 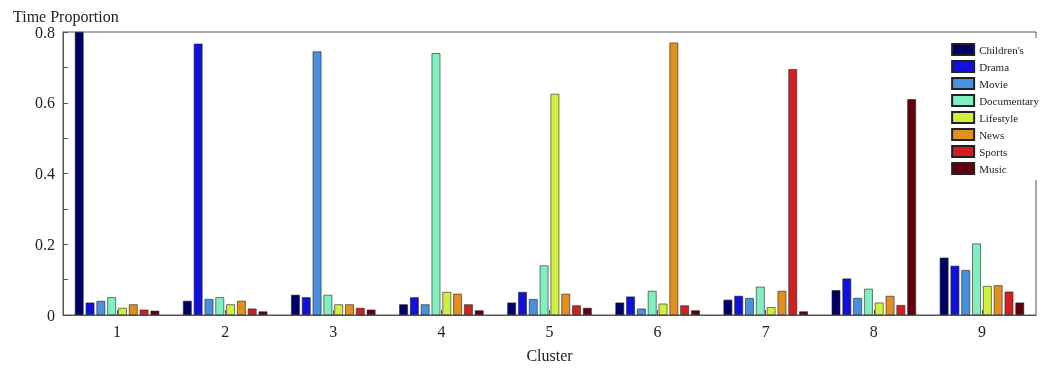 I want to click on legend-label: News, so click(x=992, y=134).